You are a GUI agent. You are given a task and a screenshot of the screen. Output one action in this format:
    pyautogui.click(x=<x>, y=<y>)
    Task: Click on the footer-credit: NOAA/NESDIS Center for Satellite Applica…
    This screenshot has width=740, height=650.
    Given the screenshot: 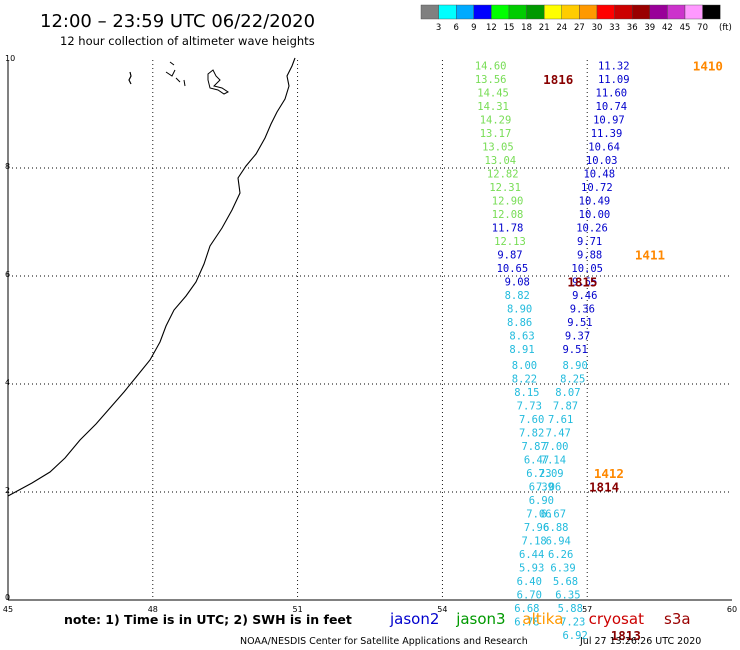 What is the action you would take?
    pyautogui.click(x=384, y=641)
    